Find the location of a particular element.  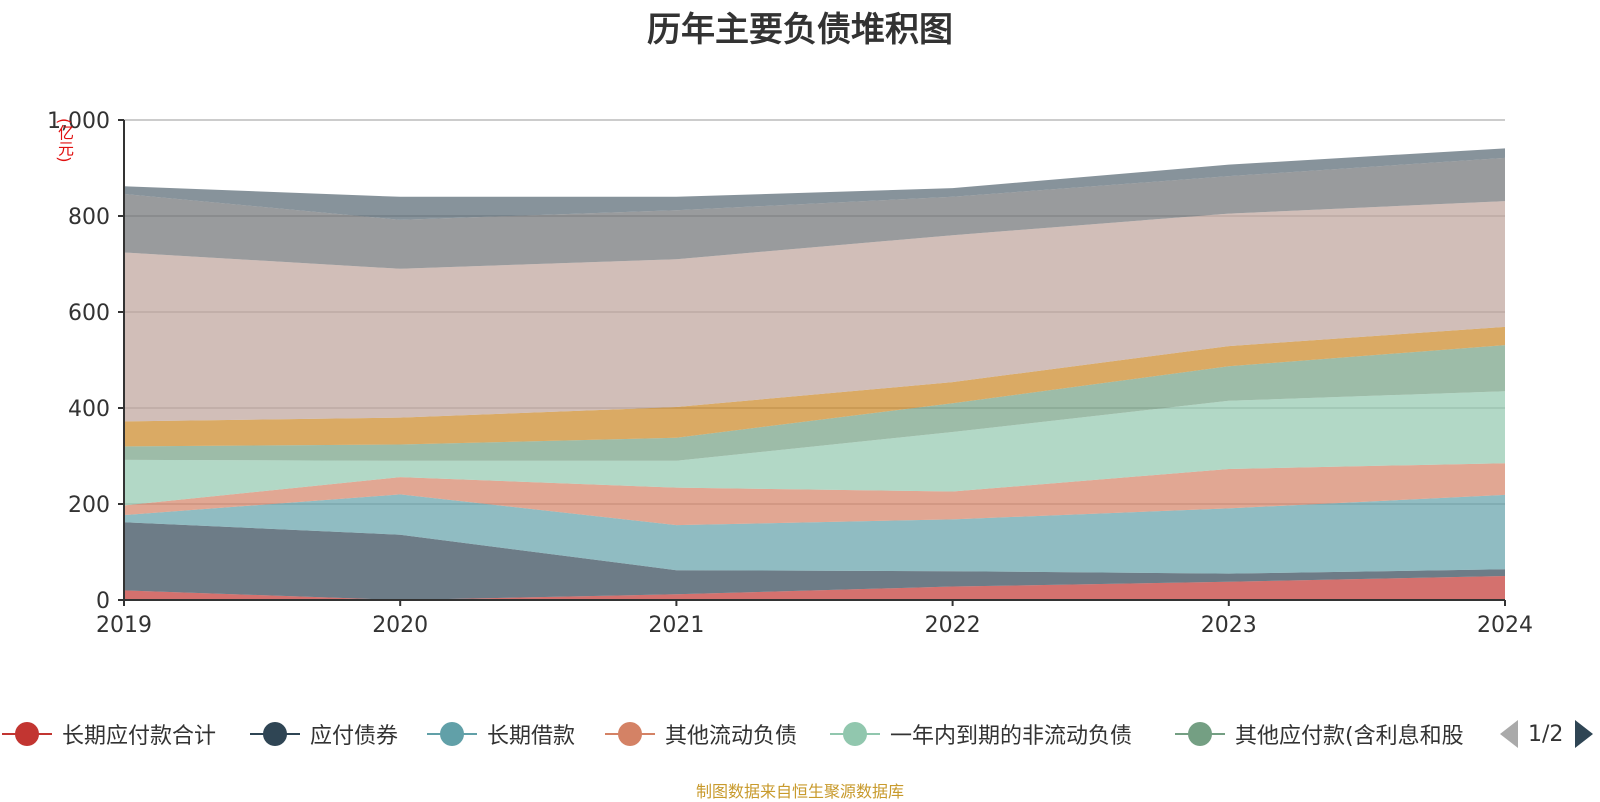

legend-item-label: 长期借款 is located at coordinates (531, 736).